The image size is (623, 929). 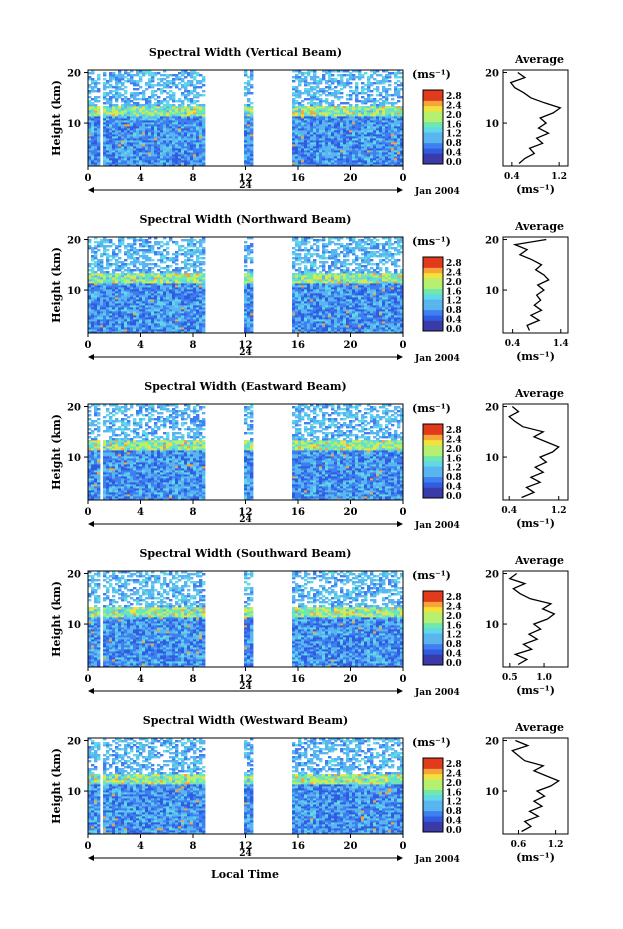 I want to click on colorbar-unit: (ms⁻¹), so click(x=431, y=74).